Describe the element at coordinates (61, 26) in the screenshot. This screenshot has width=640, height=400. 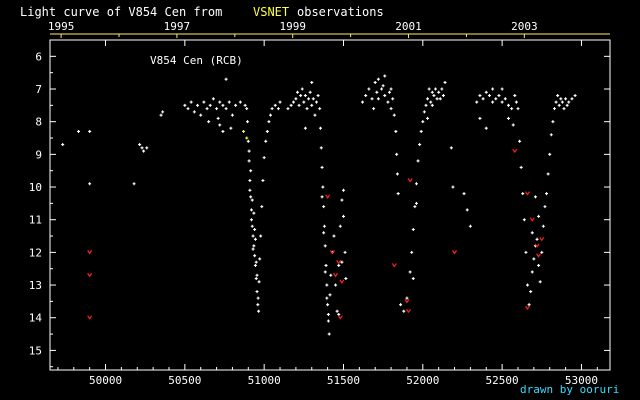
I see `year-tick-label: 1995` at that location.